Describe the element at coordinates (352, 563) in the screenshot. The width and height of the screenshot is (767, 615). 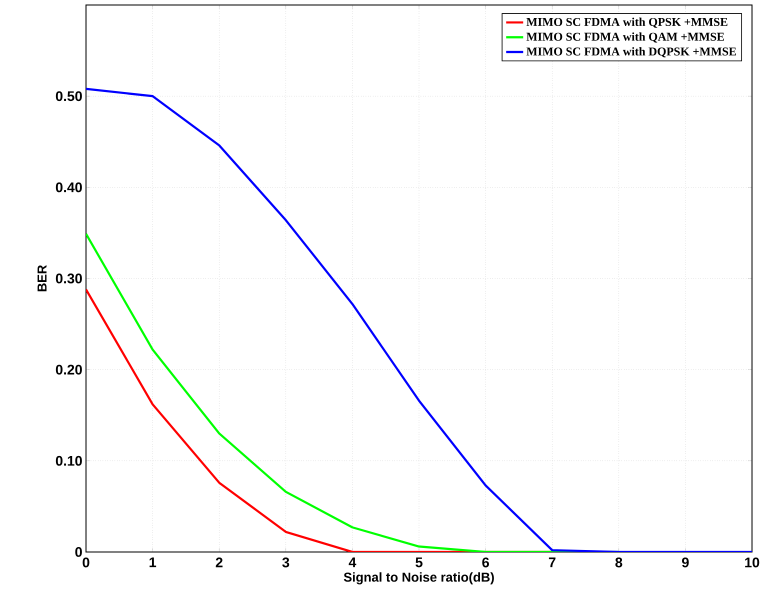
I see `x-tick-label: 4` at that location.